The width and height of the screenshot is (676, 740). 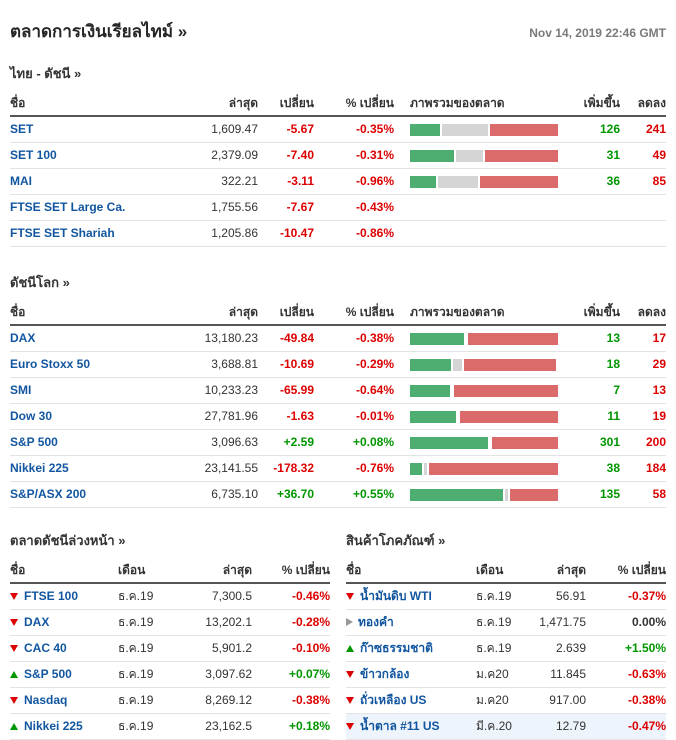 What do you see at coordinates (51, 596) in the screenshot?
I see `instrument-link: FTSE 100` at bounding box center [51, 596].